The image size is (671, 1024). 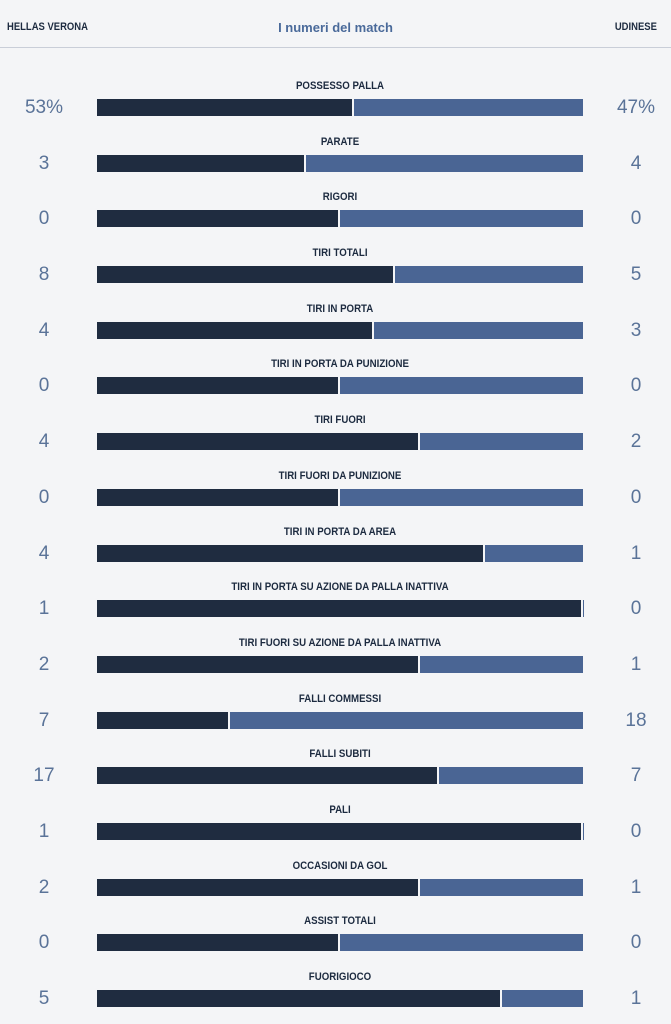 I want to click on away-value: 4, so click(x=636, y=163).